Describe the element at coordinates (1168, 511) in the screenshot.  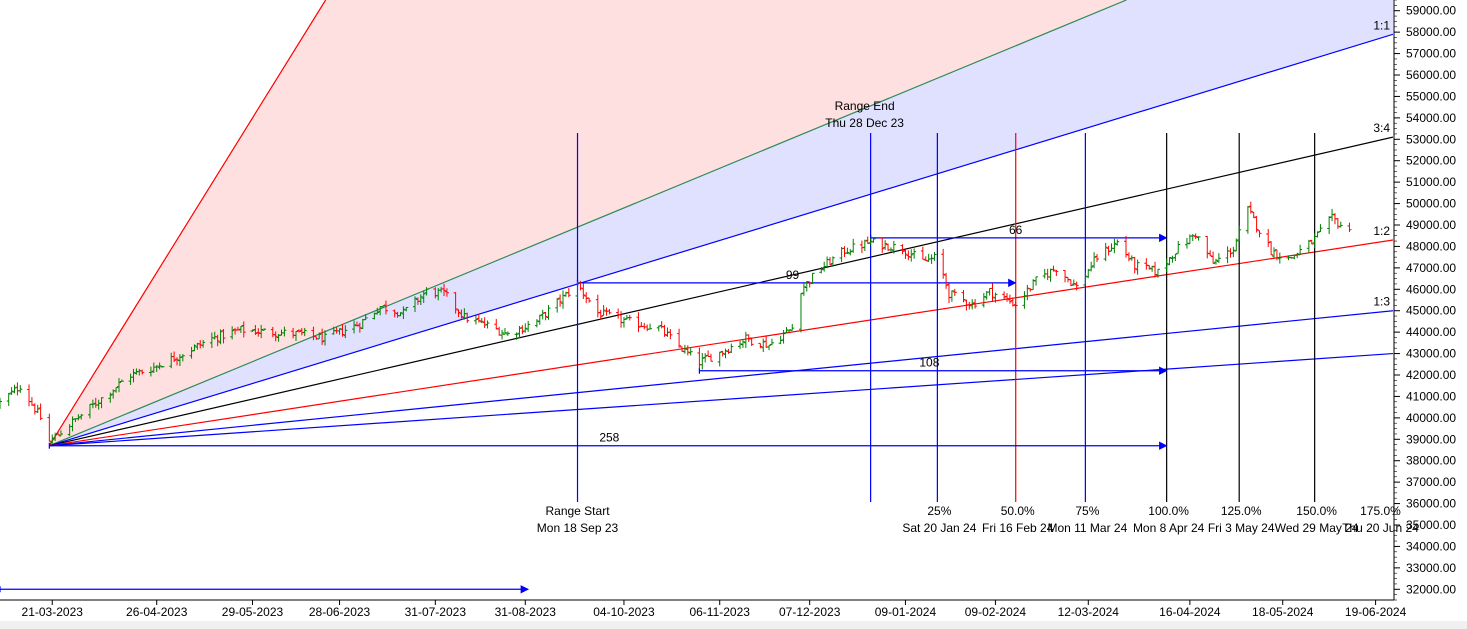
I see `fib-time-pct: 100.0%` at that location.